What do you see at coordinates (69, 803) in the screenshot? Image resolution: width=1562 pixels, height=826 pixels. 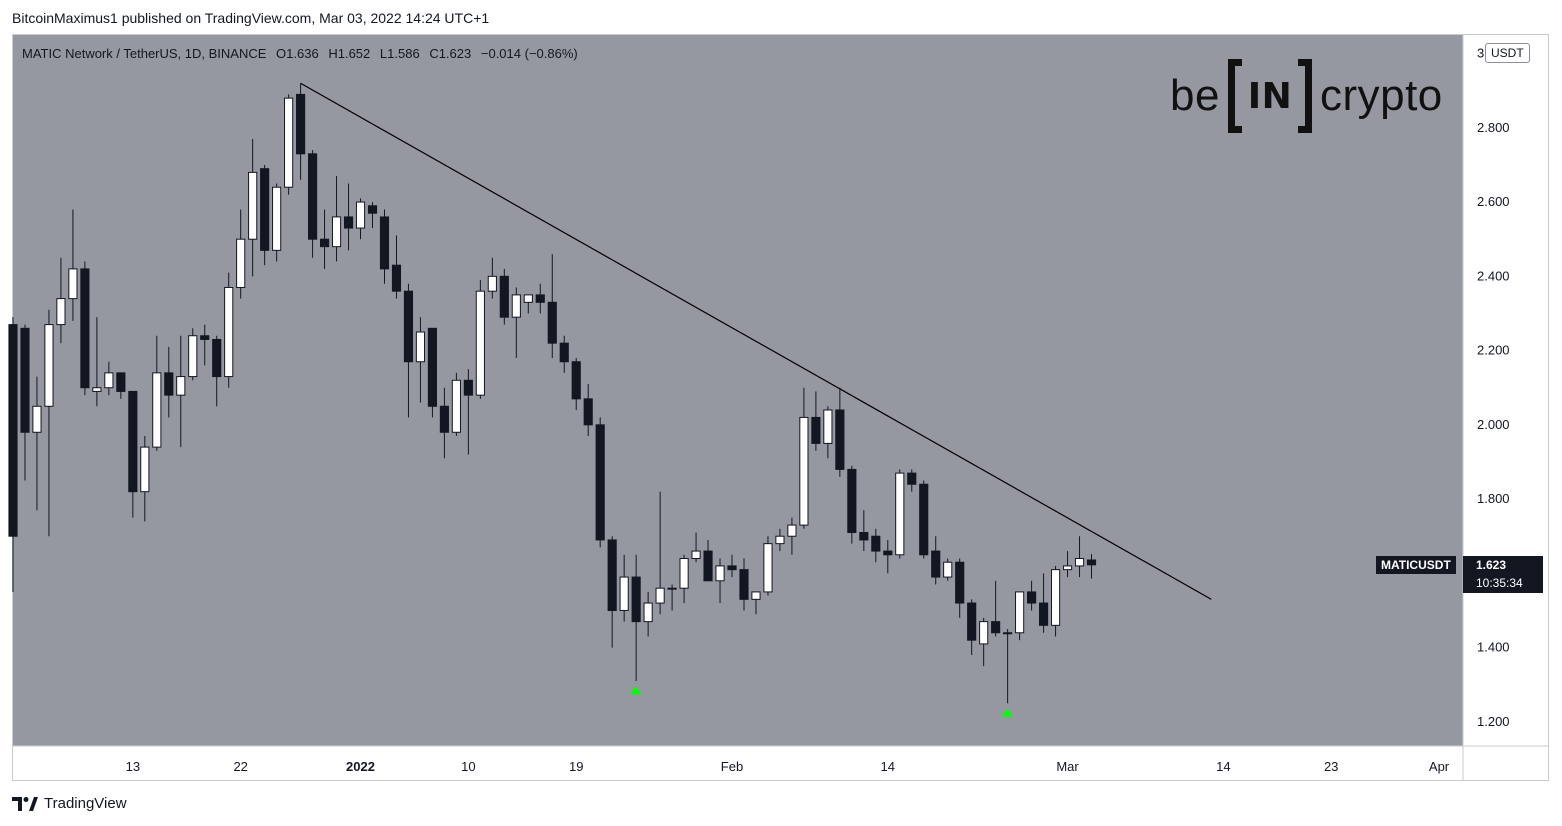 I see `footer-brand: TradingView` at bounding box center [69, 803].